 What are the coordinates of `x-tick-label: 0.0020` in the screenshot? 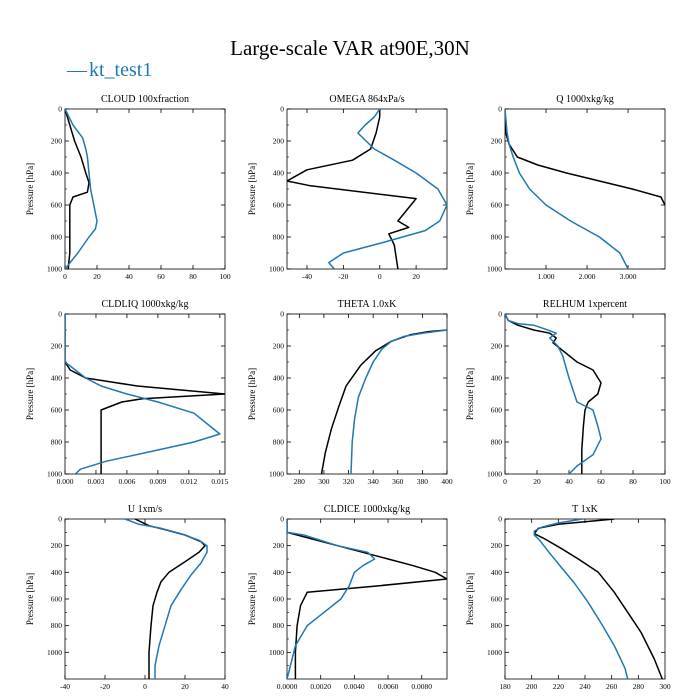 It's located at (320, 686).